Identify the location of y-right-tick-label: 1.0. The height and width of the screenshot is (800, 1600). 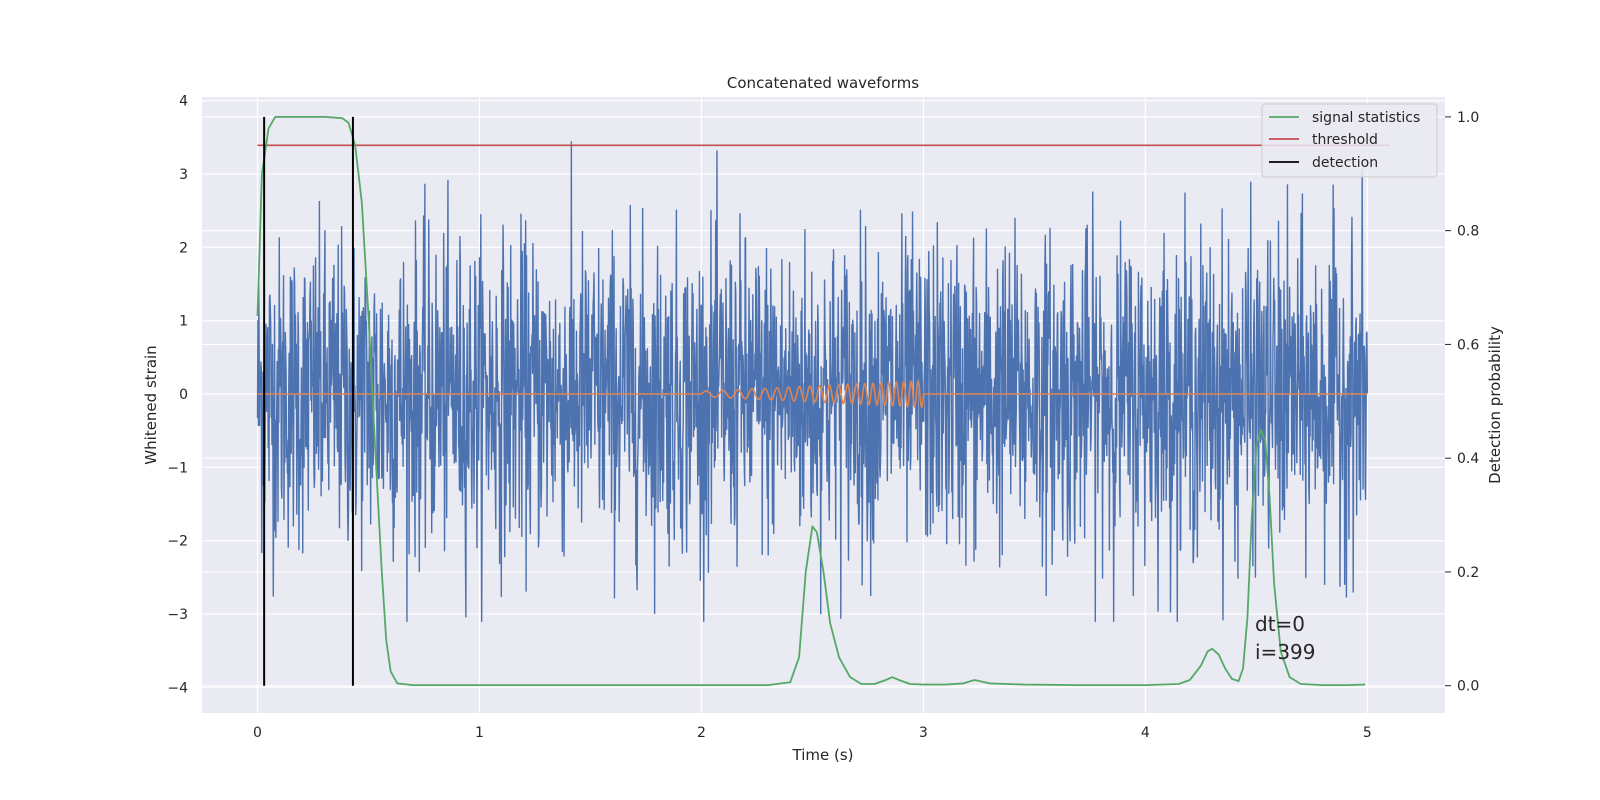
(1468, 118).